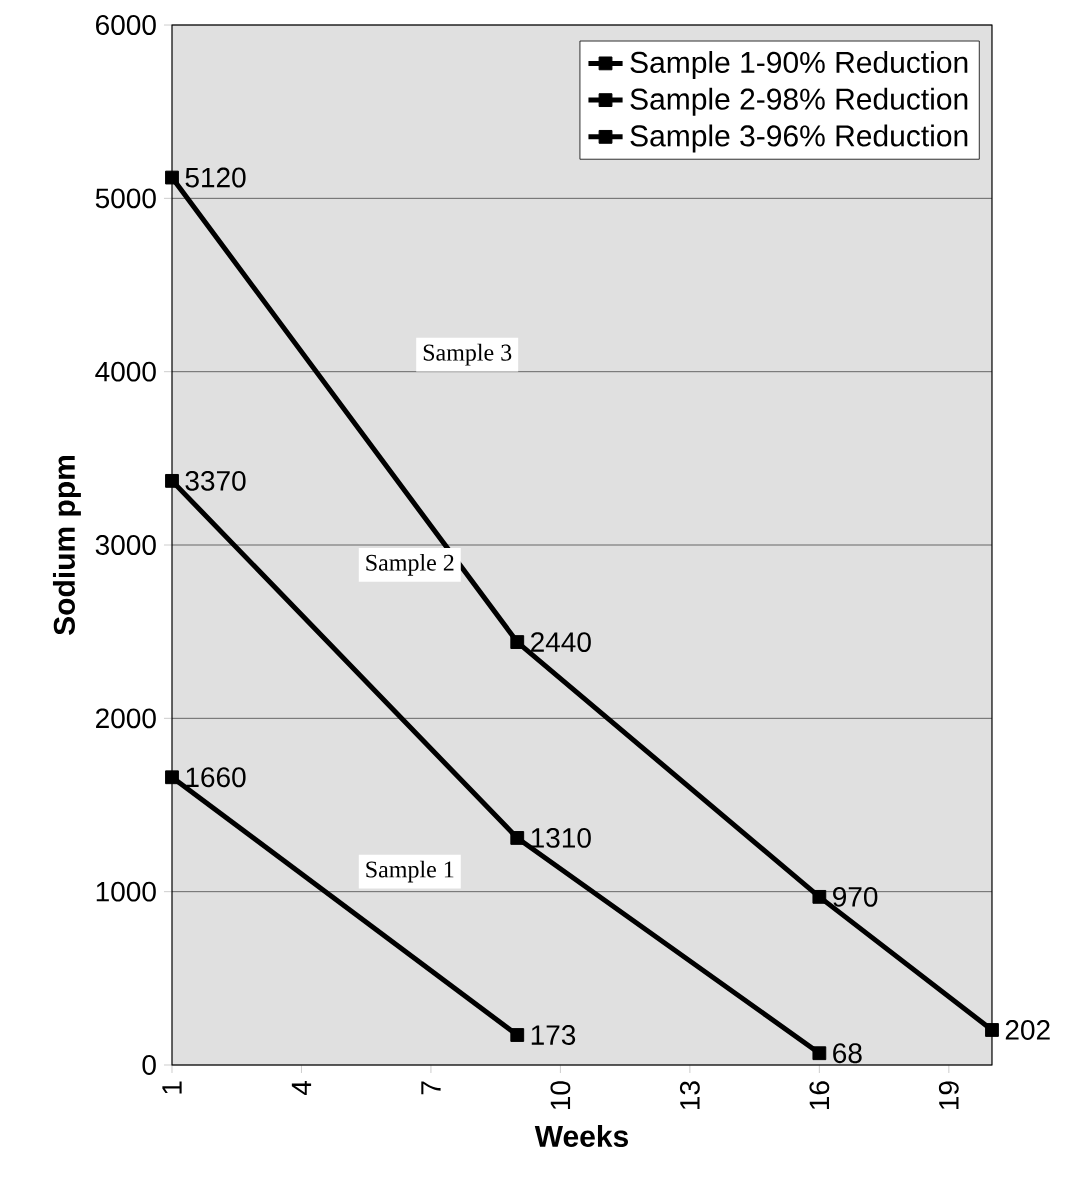 The height and width of the screenshot is (1185, 1067). I want to click on data-label: 68, so click(847, 1053).